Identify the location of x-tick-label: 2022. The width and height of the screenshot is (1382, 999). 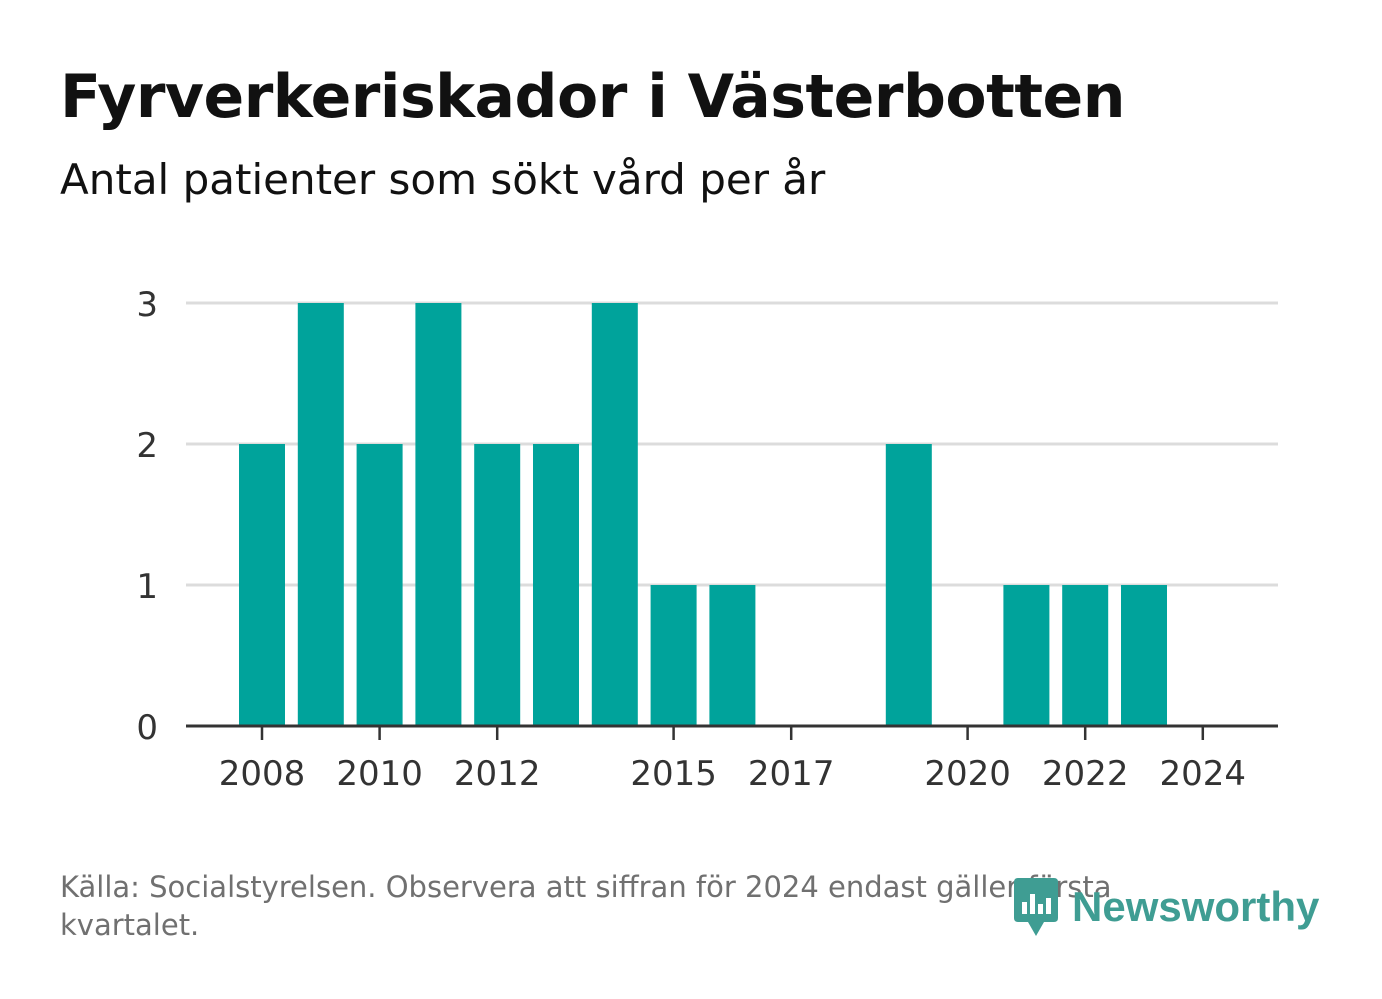
(1085, 774).